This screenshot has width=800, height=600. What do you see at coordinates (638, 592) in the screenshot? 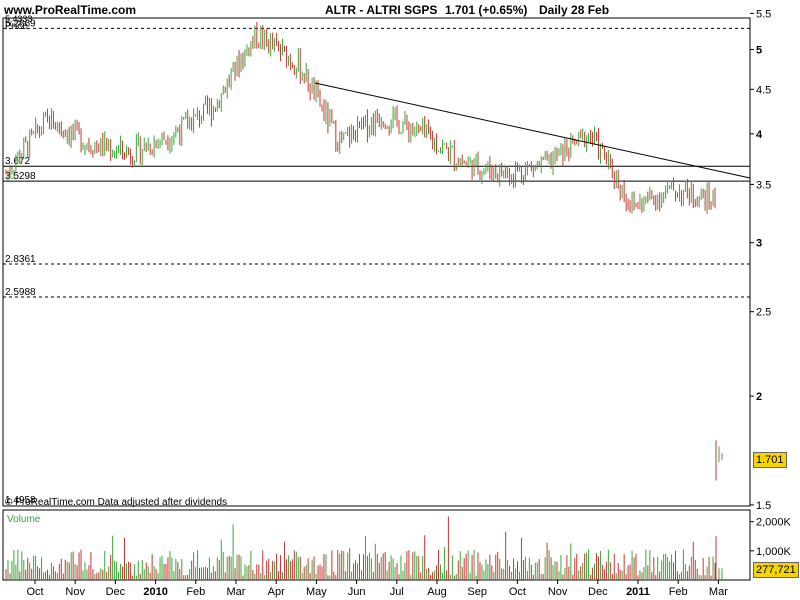
I see `x-tick-label: 2011` at bounding box center [638, 592].